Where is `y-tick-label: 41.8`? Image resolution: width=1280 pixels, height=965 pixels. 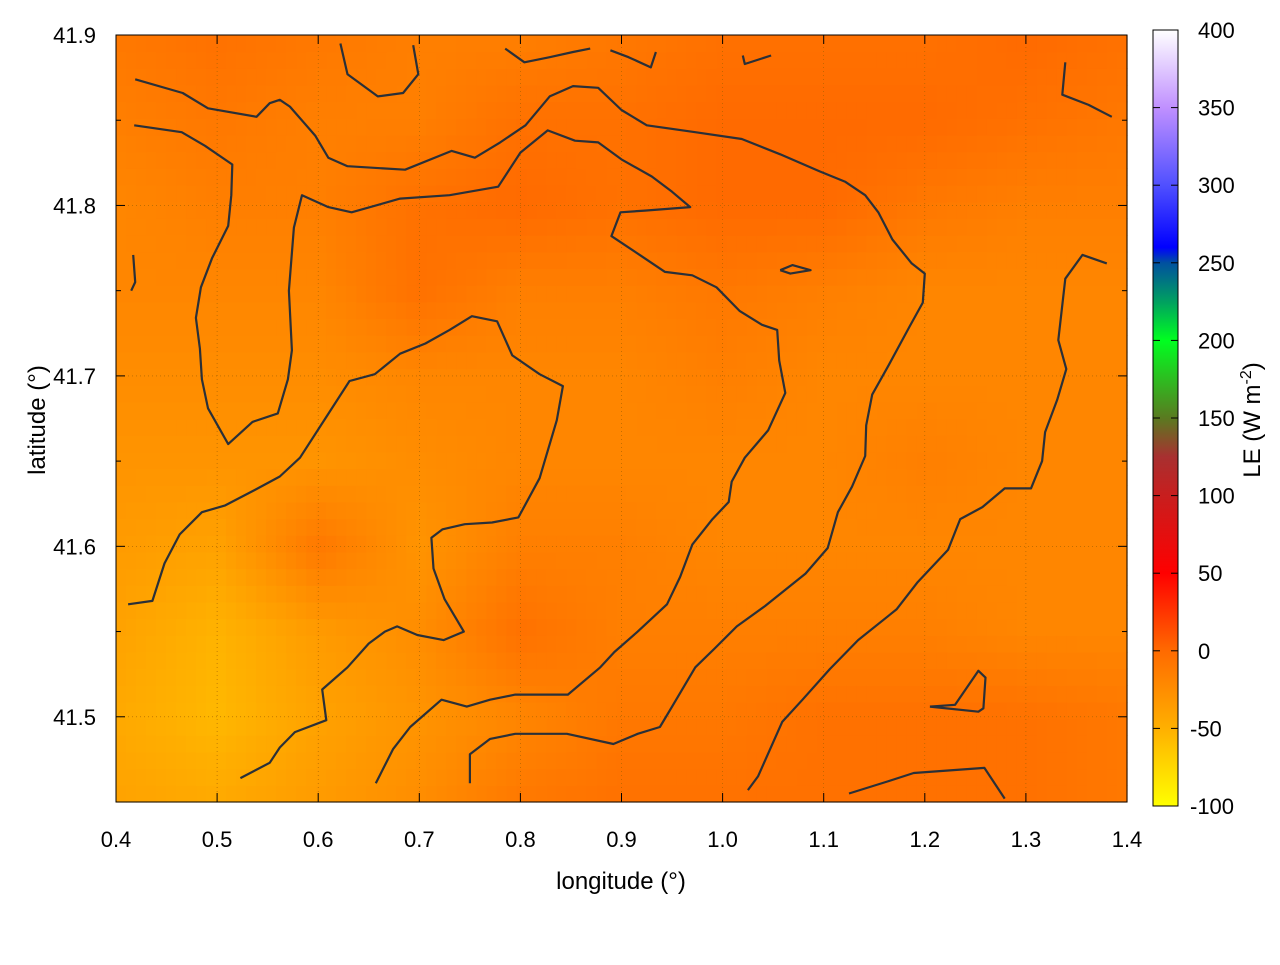 y-tick-label: 41.8 is located at coordinates (74, 205).